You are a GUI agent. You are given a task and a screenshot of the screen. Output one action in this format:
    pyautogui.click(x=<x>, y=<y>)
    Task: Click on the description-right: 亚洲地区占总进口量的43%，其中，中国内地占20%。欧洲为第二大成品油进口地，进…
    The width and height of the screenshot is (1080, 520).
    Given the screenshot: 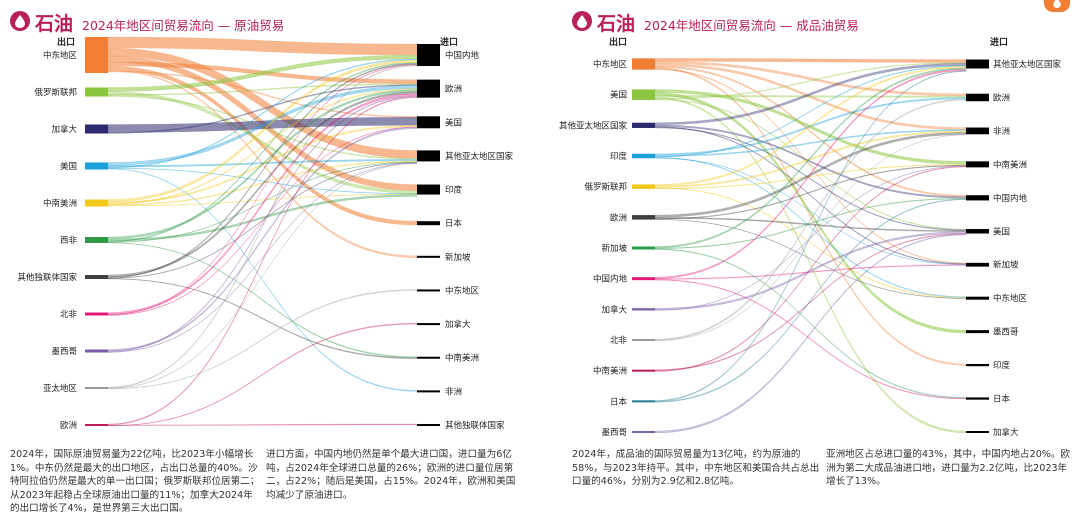 What is the action you would take?
    pyautogui.click(x=948, y=468)
    